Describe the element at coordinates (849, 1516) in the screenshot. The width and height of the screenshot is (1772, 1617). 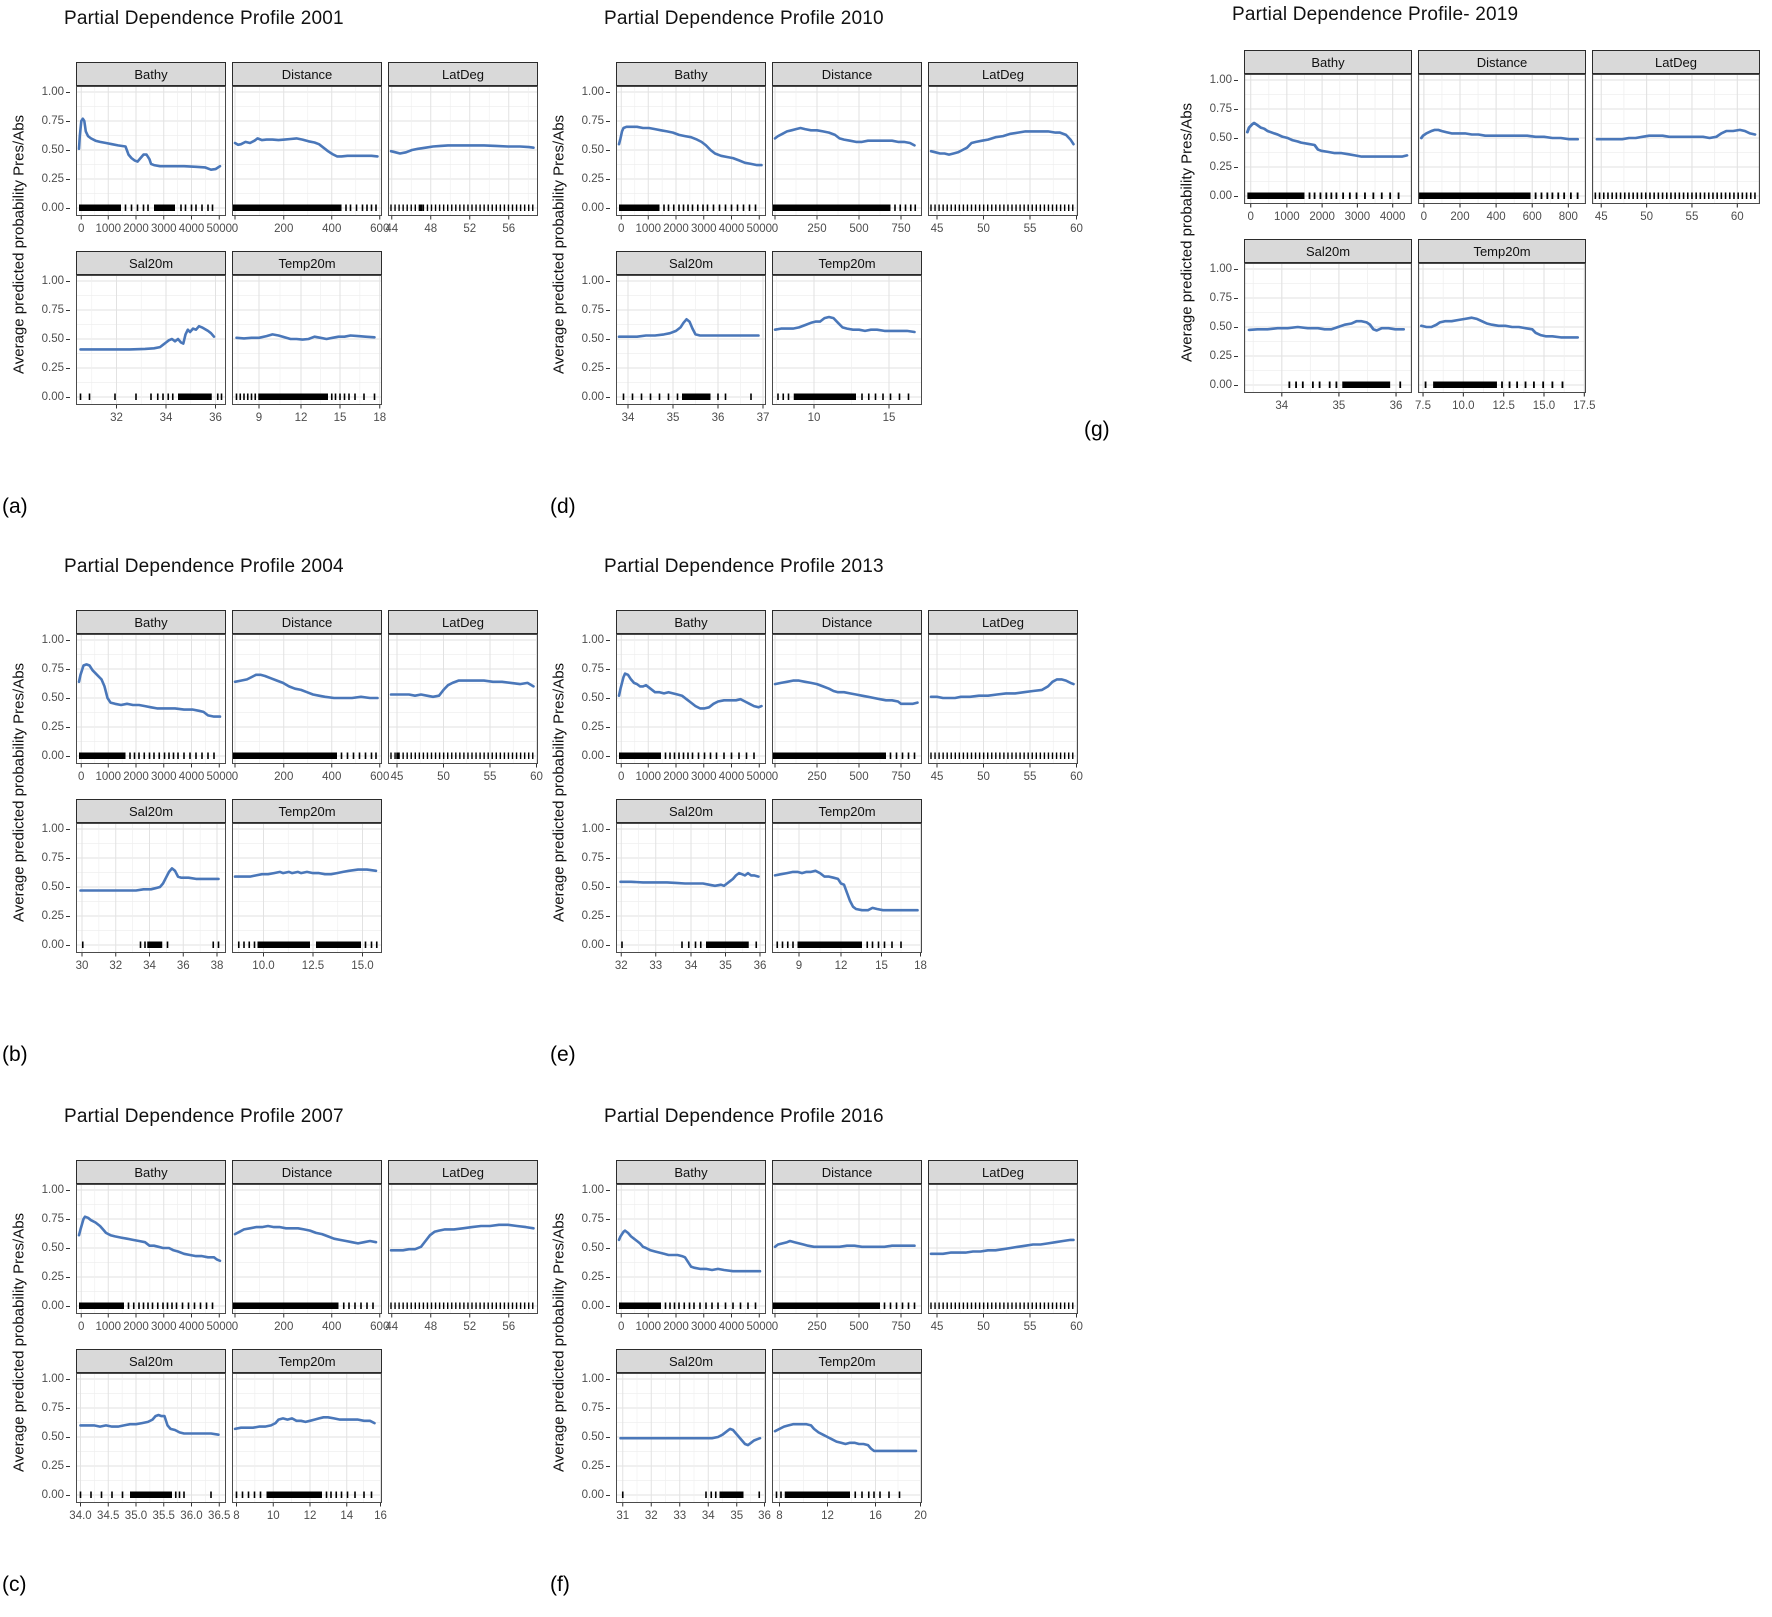
I see `x-axis-ticks: 8 12 16 20` at that location.